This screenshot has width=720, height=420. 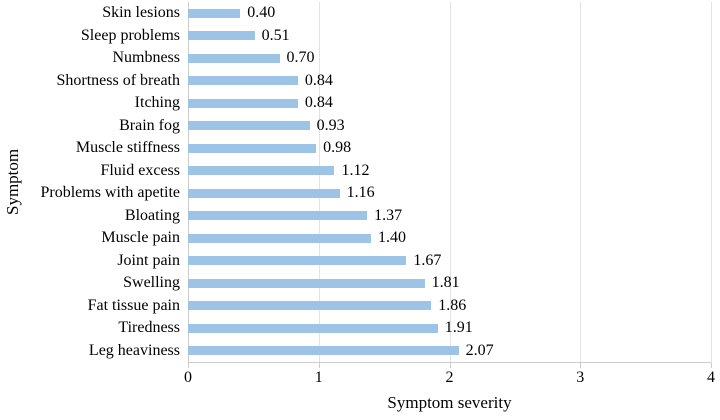 What do you see at coordinates (411, 58) in the screenshot?
I see `bar-row: Numbness 0.70` at bounding box center [411, 58].